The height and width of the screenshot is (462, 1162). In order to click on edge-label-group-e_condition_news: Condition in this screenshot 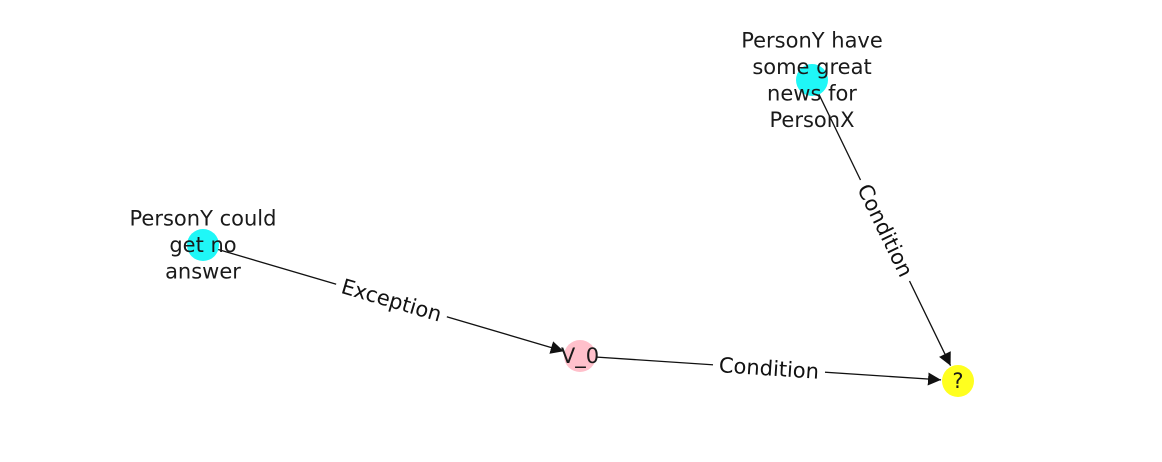, I will do `click(885, 230)`.